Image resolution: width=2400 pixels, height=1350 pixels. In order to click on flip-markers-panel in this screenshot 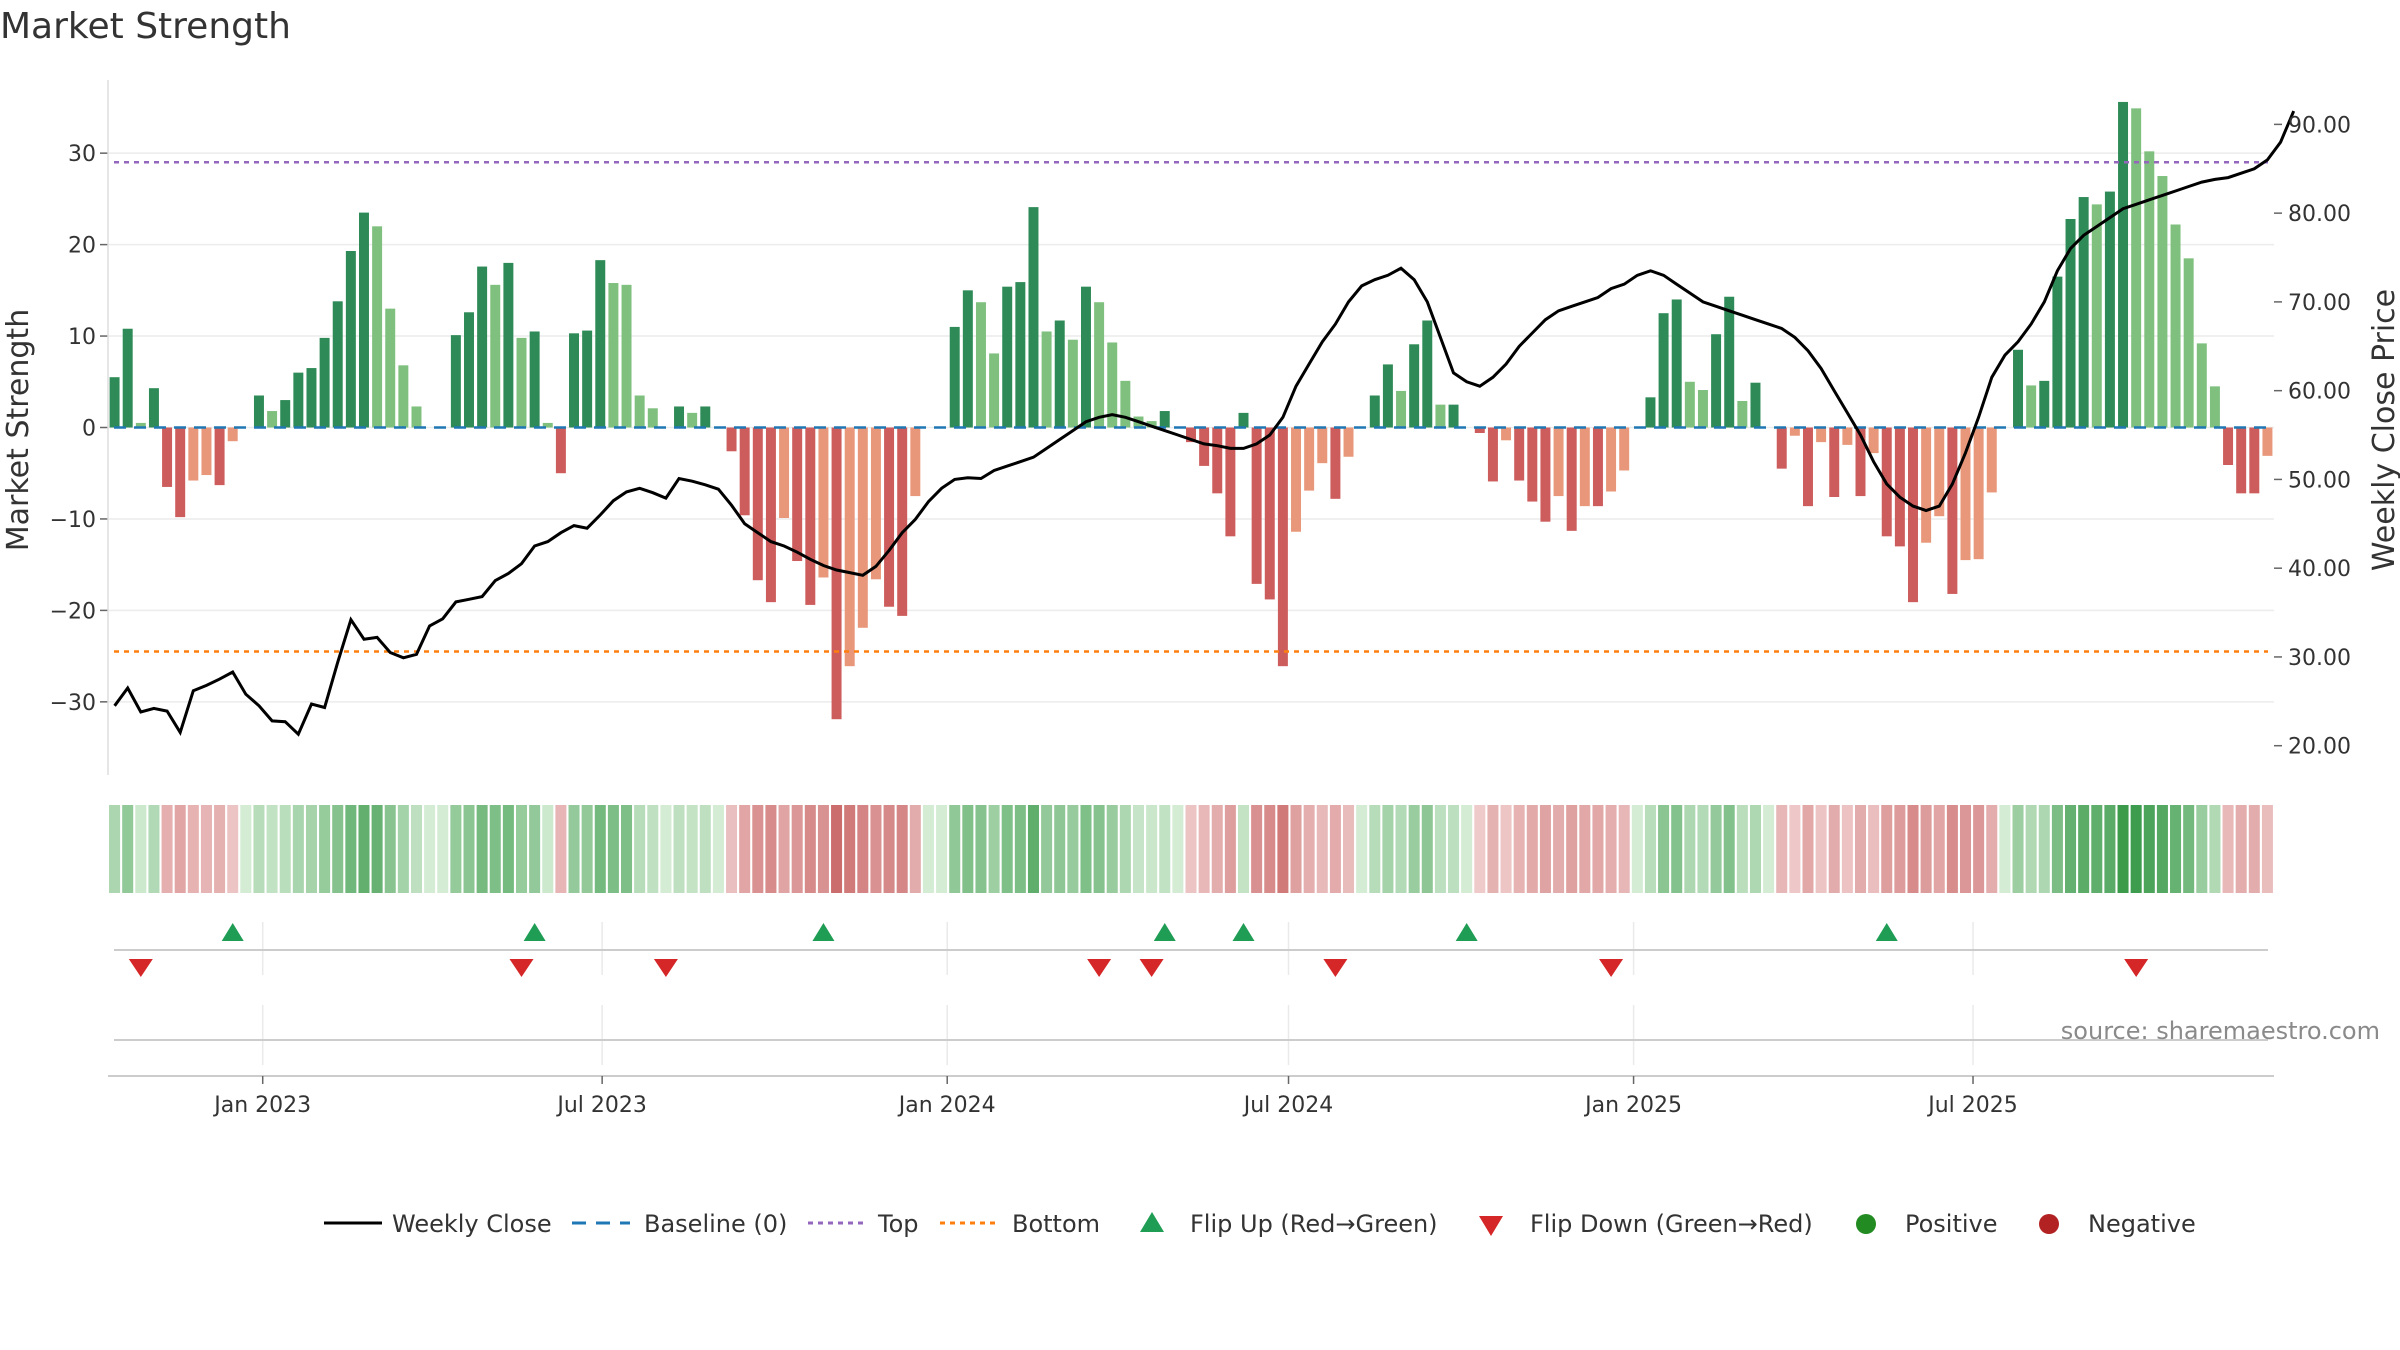, I will do `click(1138, 950)`.